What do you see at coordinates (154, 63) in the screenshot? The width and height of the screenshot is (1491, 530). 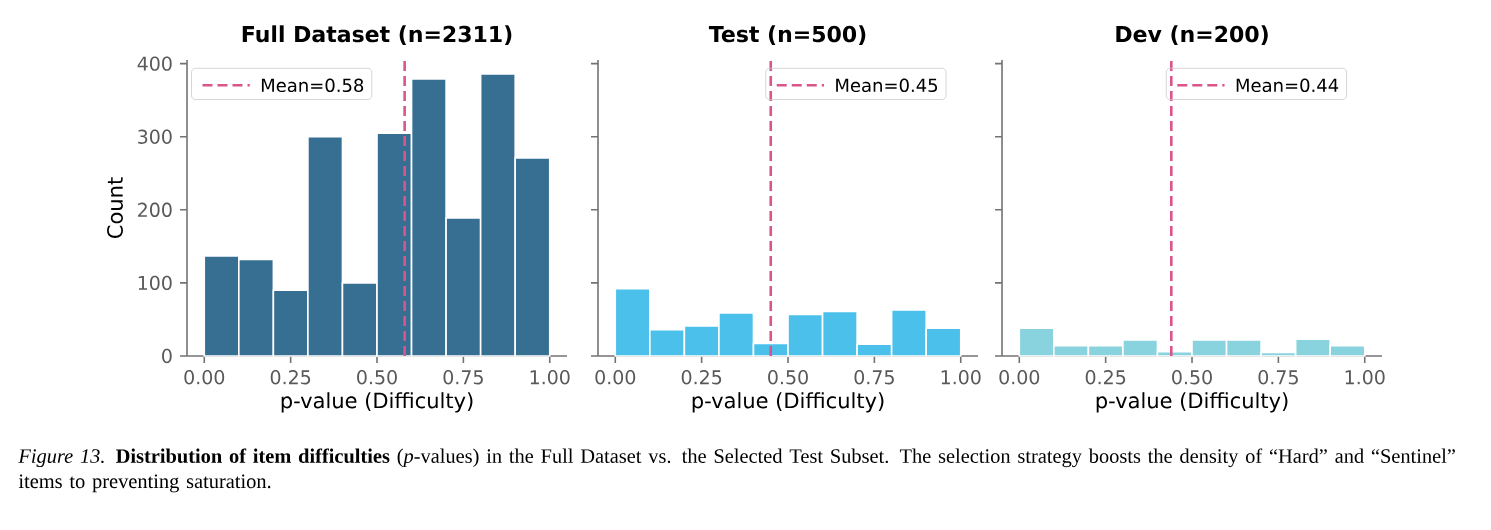 I see `y-tick-label: 400` at bounding box center [154, 63].